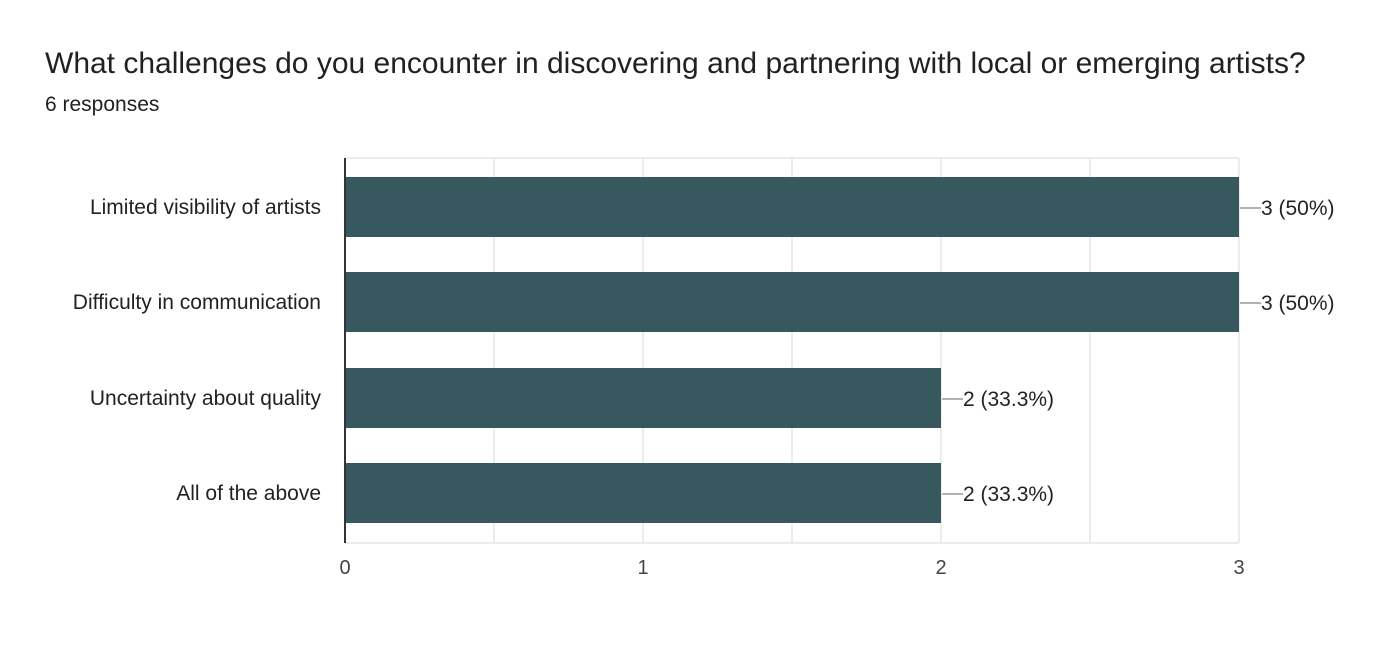 This screenshot has height=655, width=1379. I want to click on category-label: Difficulty in communication, so click(197, 302).